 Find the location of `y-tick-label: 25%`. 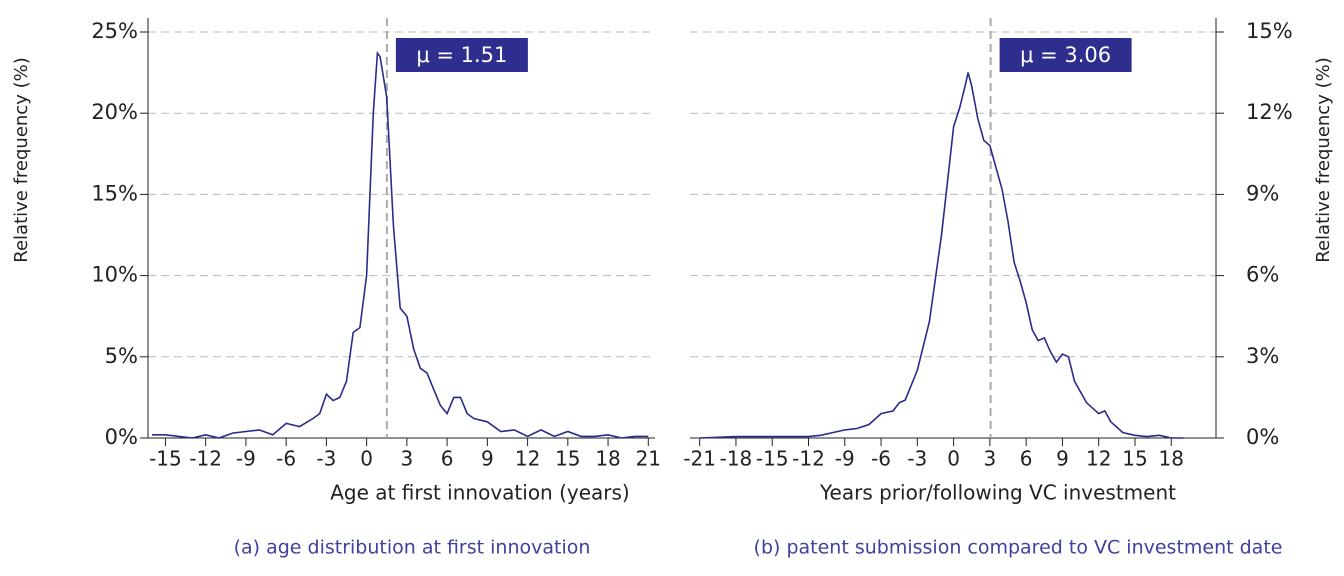

y-tick-label: 25% is located at coordinates (114, 31).